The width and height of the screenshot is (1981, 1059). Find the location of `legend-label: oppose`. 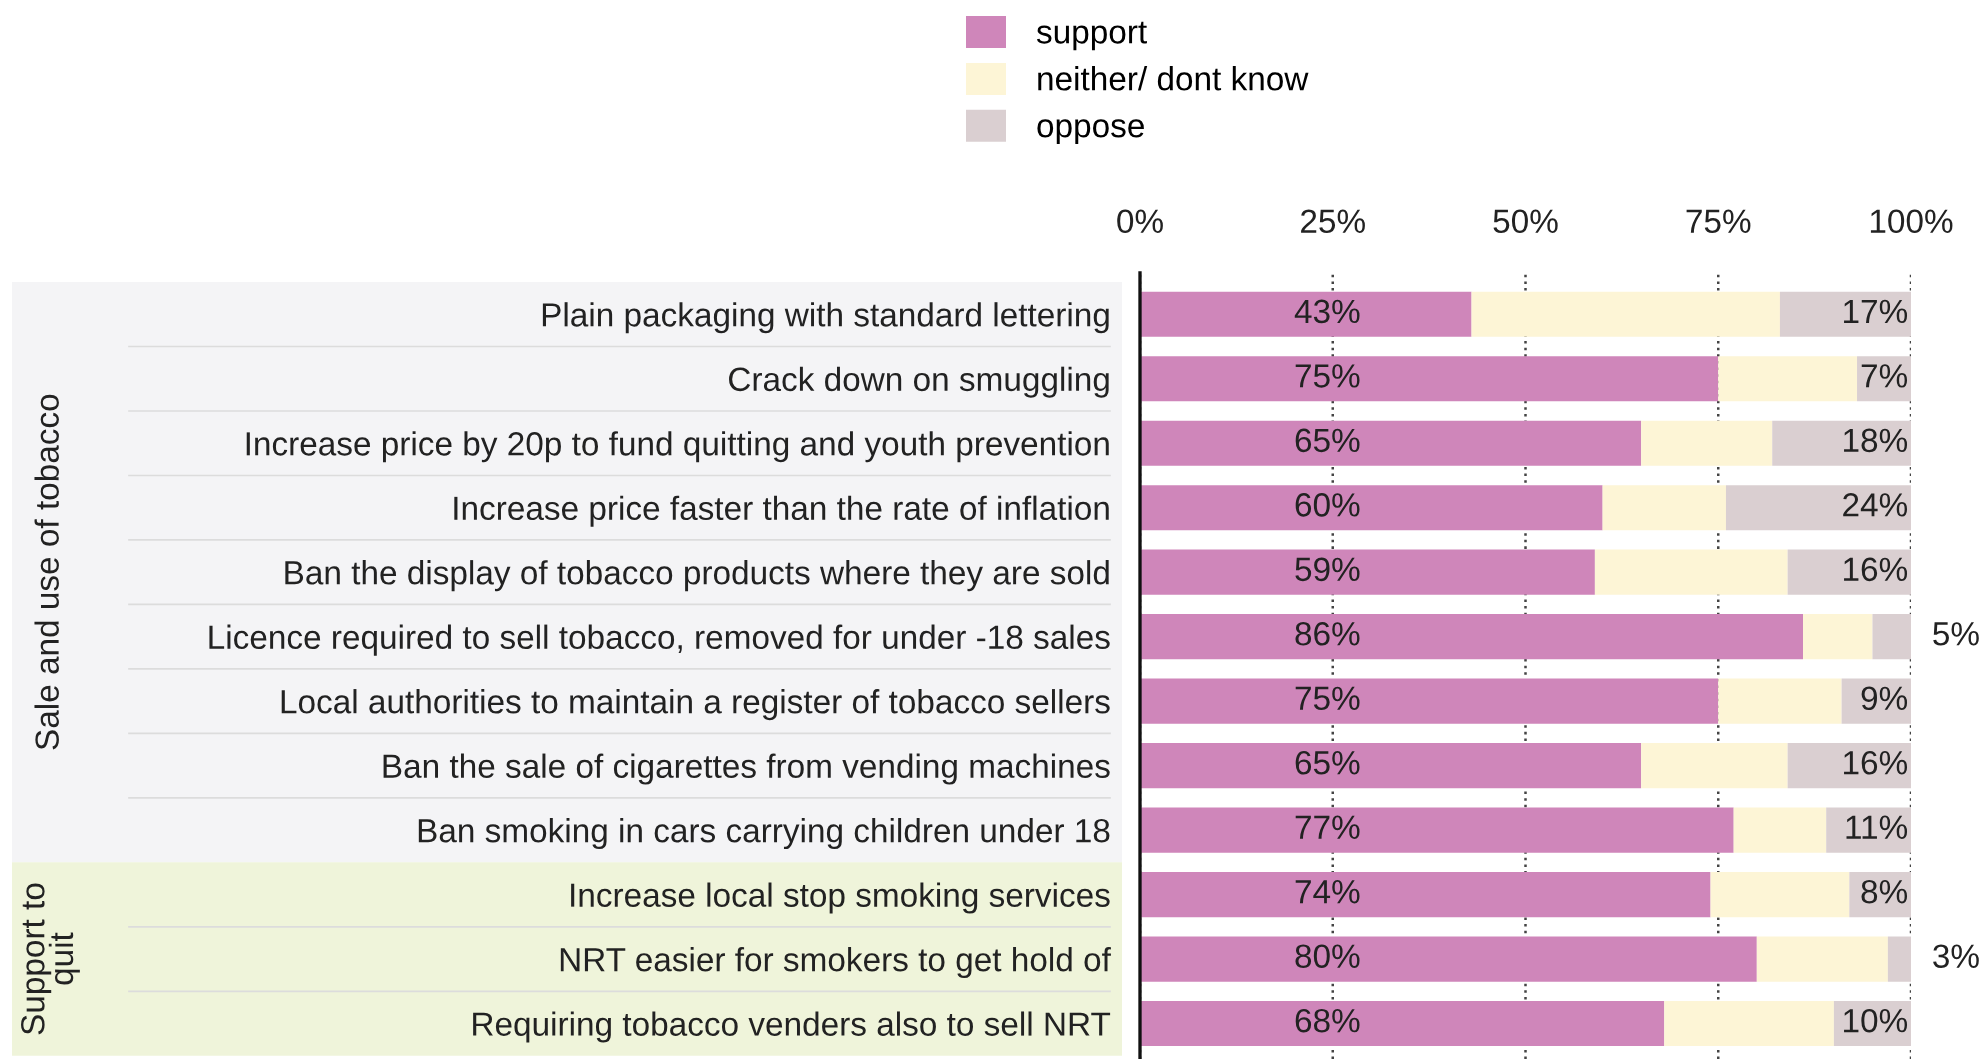

legend-label: oppose is located at coordinates (1090, 132).